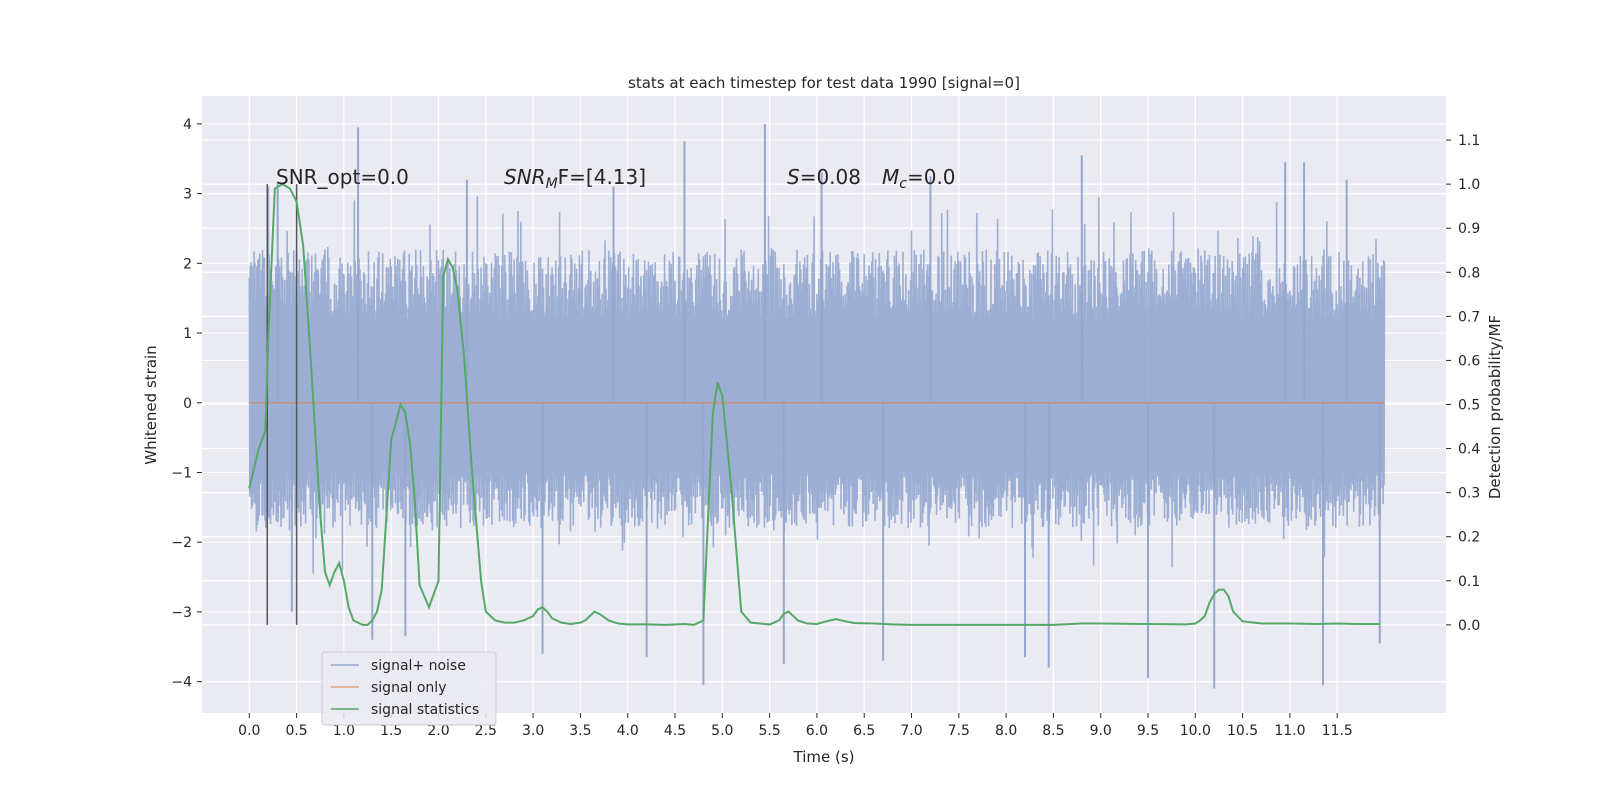  Describe the element at coordinates (1469, 494) in the screenshot. I see `y-right-tick-label: 0.3` at that location.